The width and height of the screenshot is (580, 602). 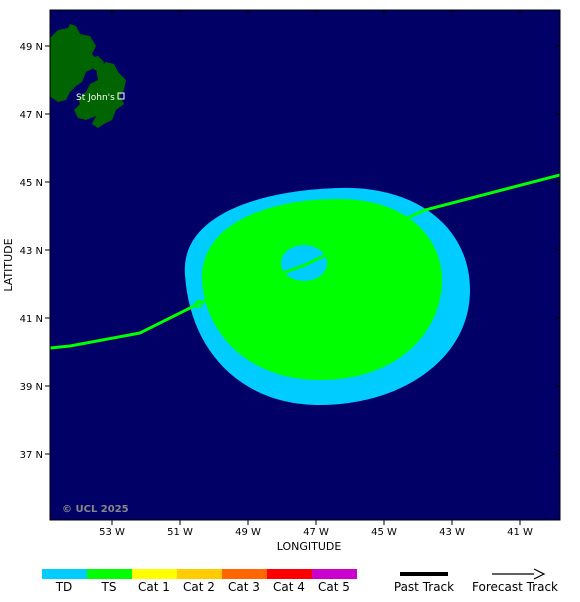 I want to click on legend-swatch-td, so click(x=64, y=574).